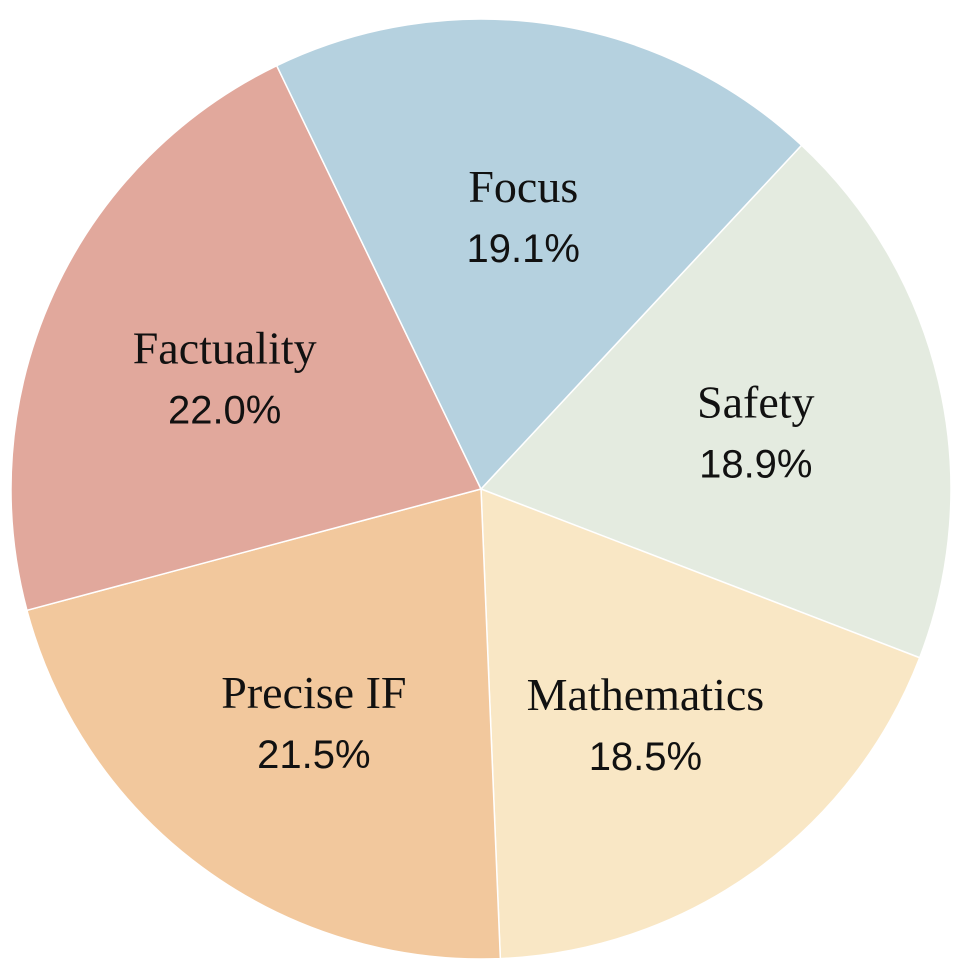 This screenshot has width=972, height=976. What do you see at coordinates (313, 755) in the screenshot?
I see `slice-percent-precise-if: 21.5%` at bounding box center [313, 755].